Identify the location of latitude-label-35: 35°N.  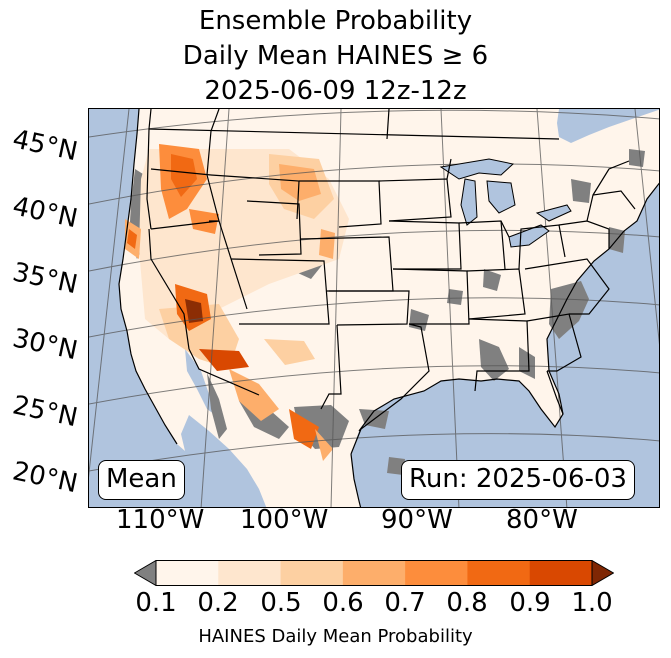
(45, 279).